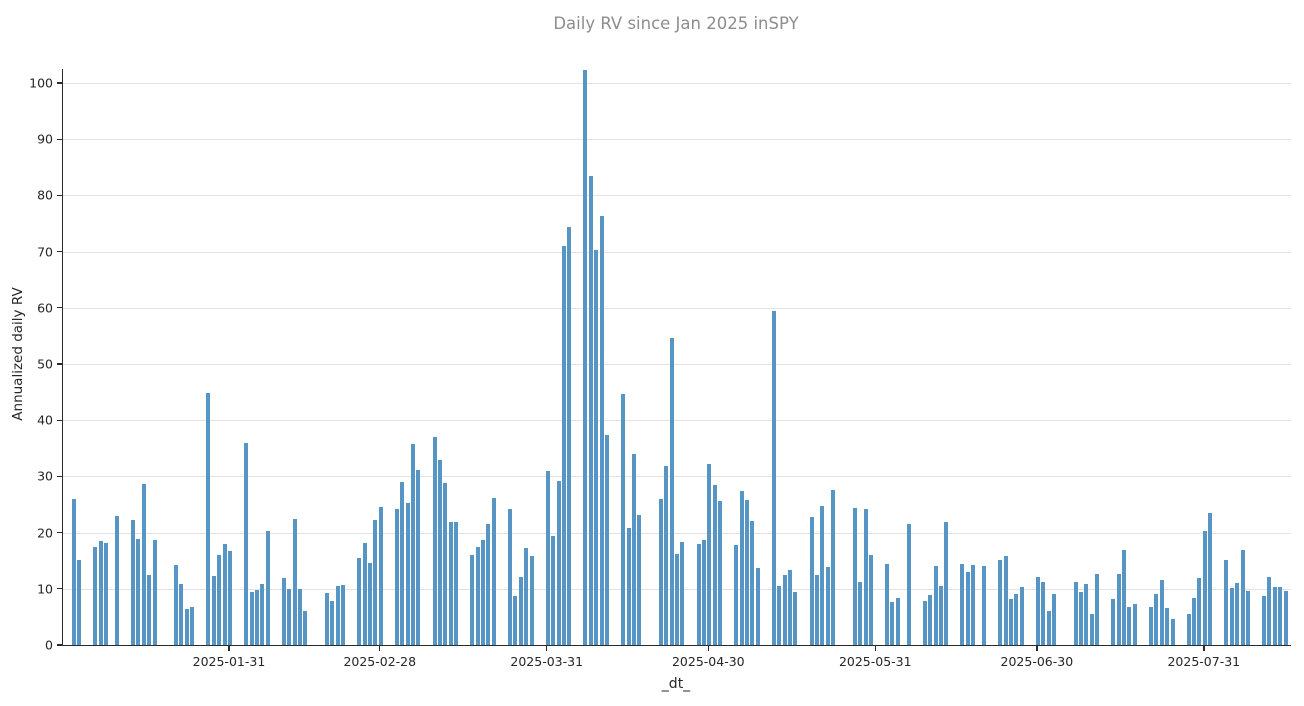 This screenshot has height=706, width=1304. I want to click on y-tick-label: 90, so click(45, 139).